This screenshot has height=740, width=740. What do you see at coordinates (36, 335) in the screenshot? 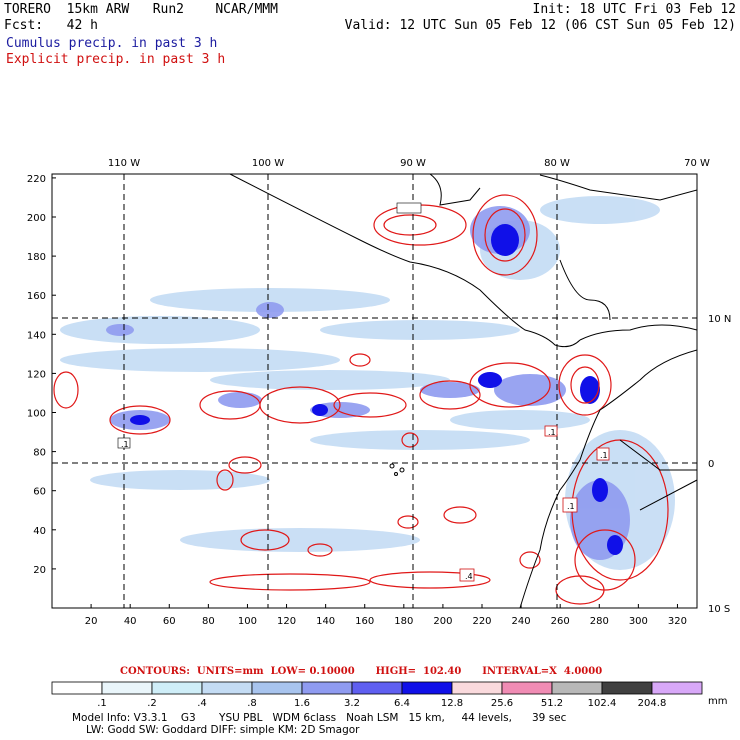
I see `left-tick-label: 140` at bounding box center [36, 335].